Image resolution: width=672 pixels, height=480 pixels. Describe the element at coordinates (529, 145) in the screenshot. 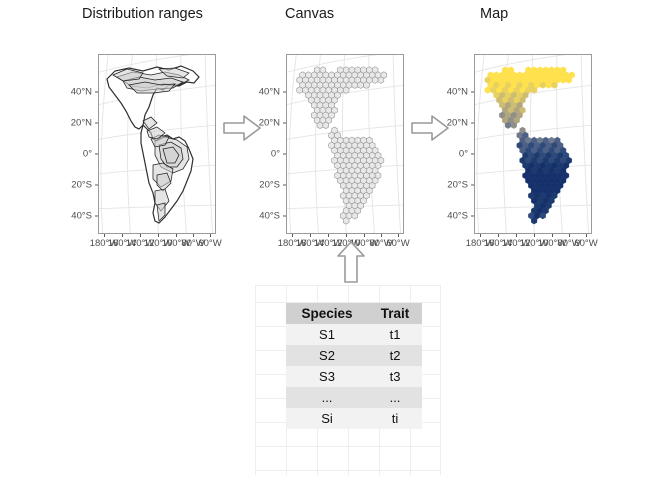

I see `hex-grid-map` at that location.